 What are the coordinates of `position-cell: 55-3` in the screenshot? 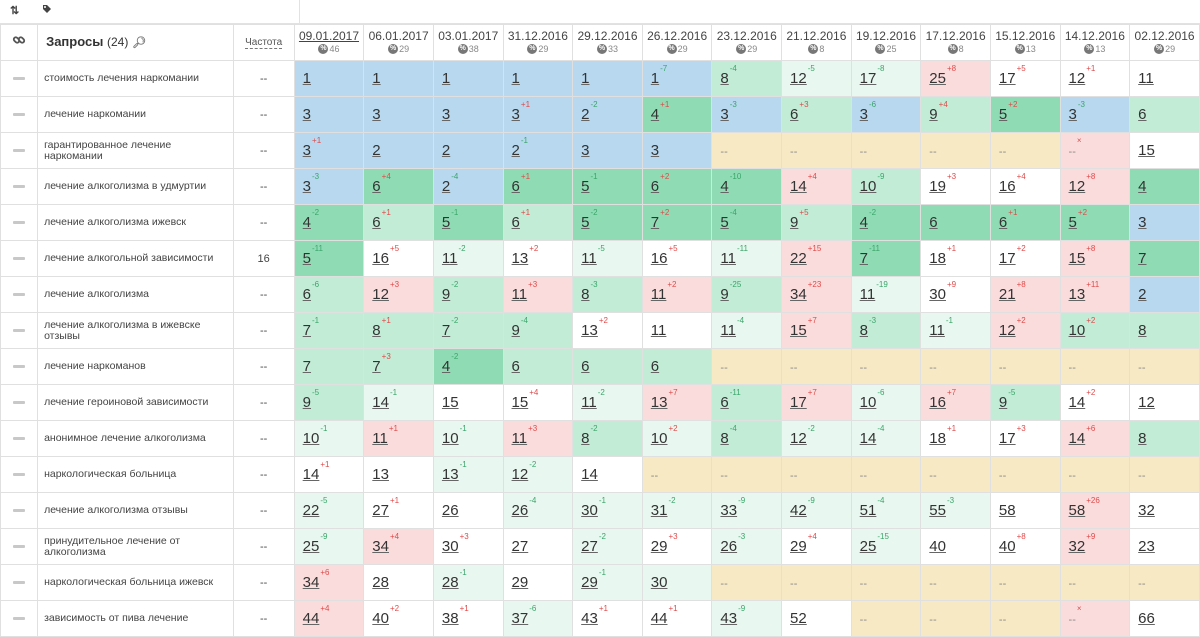 It's located at (955, 510).